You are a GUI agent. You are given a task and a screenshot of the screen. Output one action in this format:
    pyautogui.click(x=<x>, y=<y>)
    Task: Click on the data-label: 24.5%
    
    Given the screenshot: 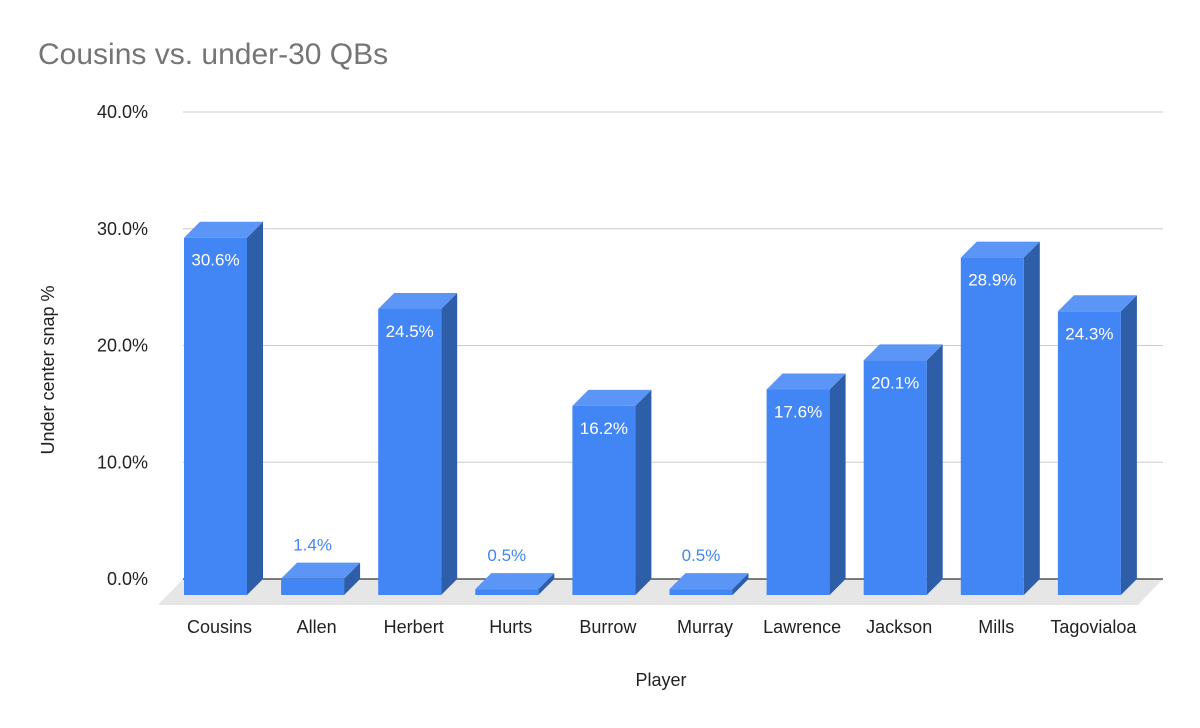 What is the action you would take?
    pyautogui.click(x=410, y=331)
    